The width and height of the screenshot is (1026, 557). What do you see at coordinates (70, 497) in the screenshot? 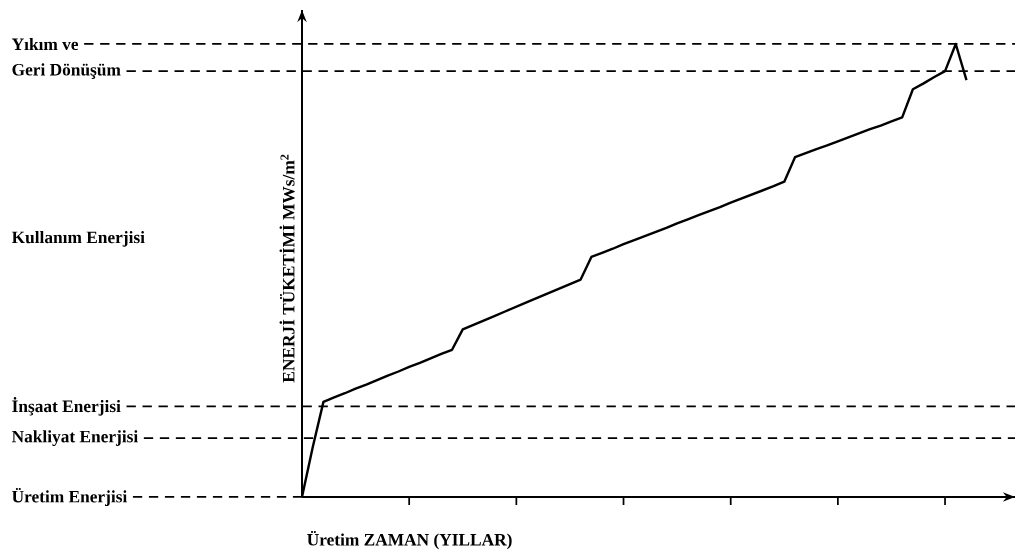
I see `ref-line-label: Üretim Enerjisi` at bounding box center [70, 497].